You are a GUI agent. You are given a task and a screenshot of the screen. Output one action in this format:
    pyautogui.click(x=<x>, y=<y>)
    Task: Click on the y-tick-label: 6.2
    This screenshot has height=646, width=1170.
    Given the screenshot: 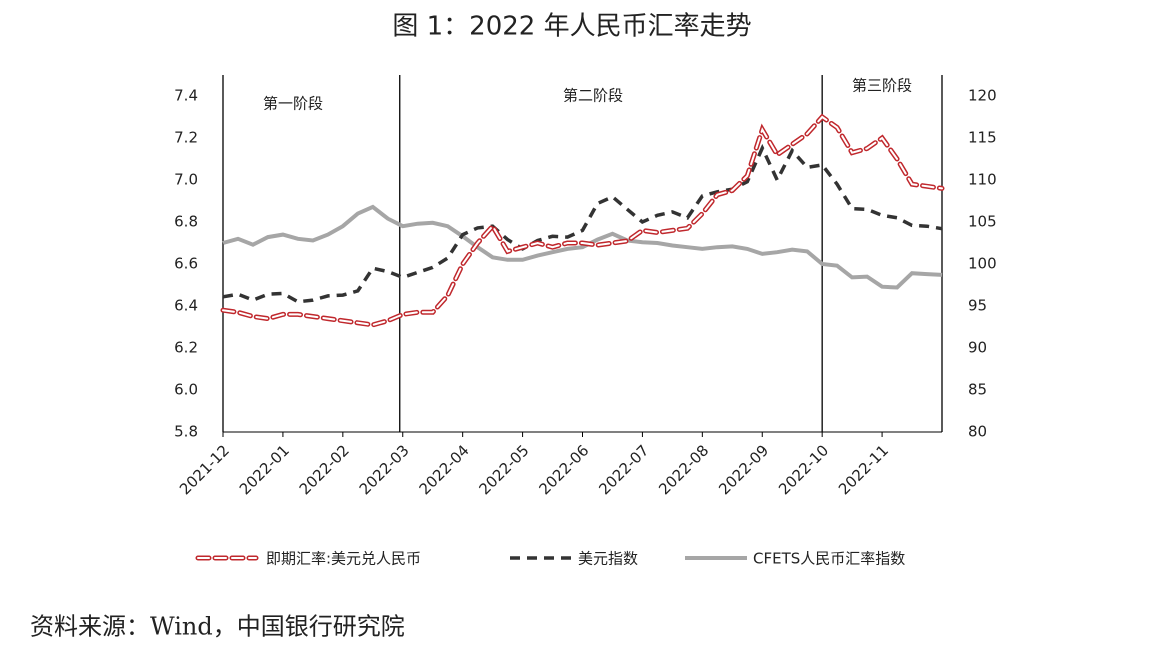 What is the action you would take?
    pyautogui.click(x=186, y=348)
    